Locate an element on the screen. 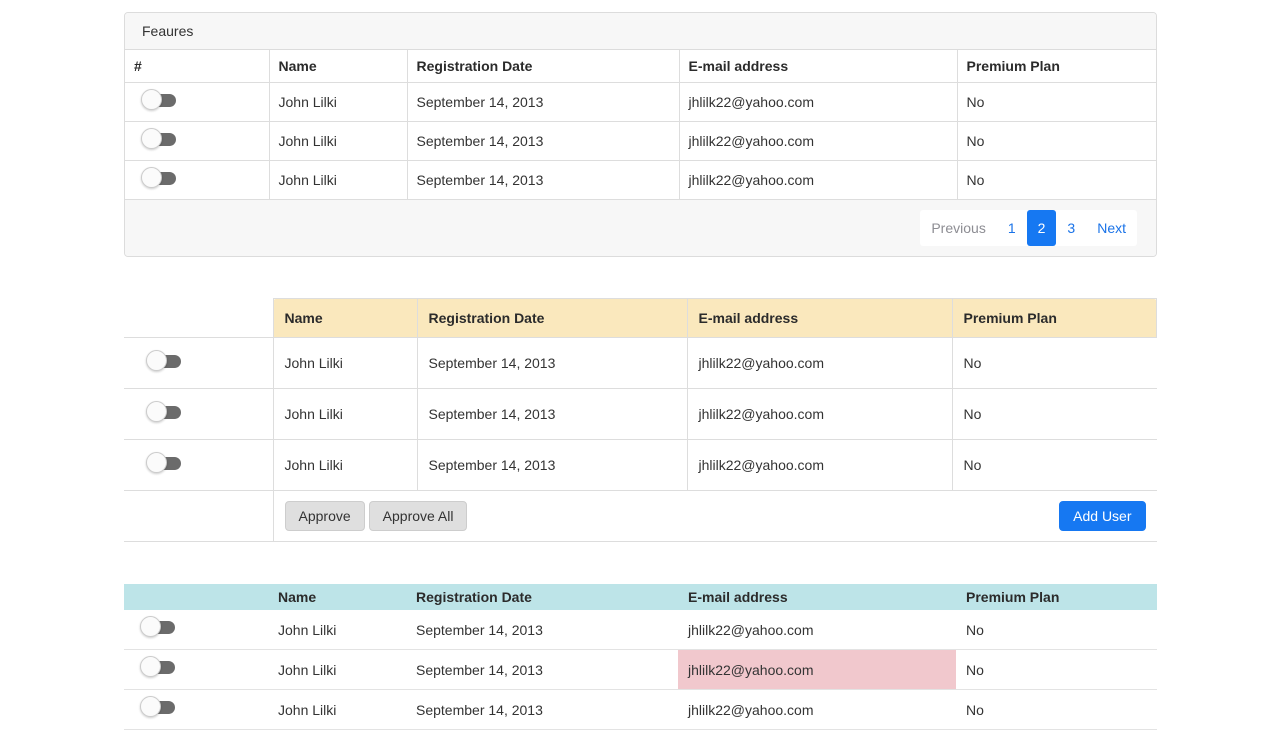 The image size is (1280, 730). column-header-number: # is located at coordinates (197, 66).